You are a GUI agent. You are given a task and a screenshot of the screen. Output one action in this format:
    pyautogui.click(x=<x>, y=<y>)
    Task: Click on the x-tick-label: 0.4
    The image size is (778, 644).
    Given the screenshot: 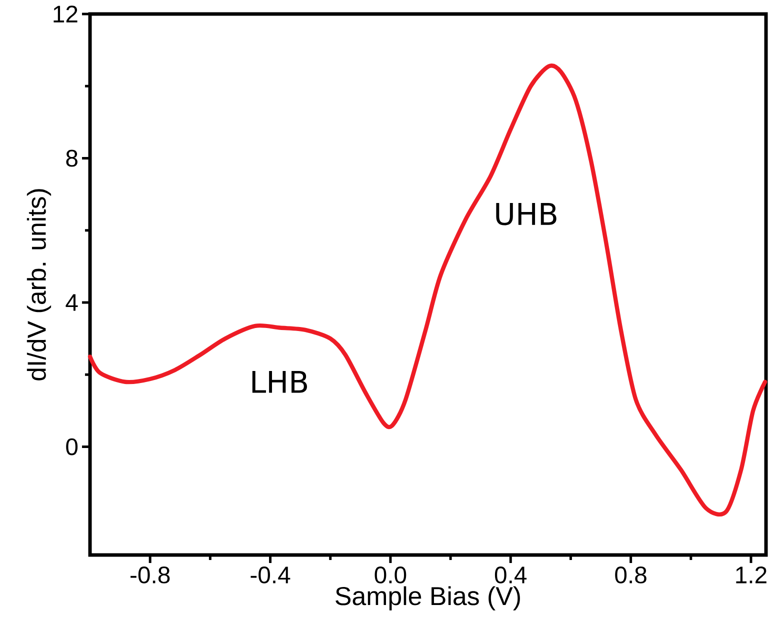 What is the action you would take?
    pyautogui.click(x=510, y=575)
    